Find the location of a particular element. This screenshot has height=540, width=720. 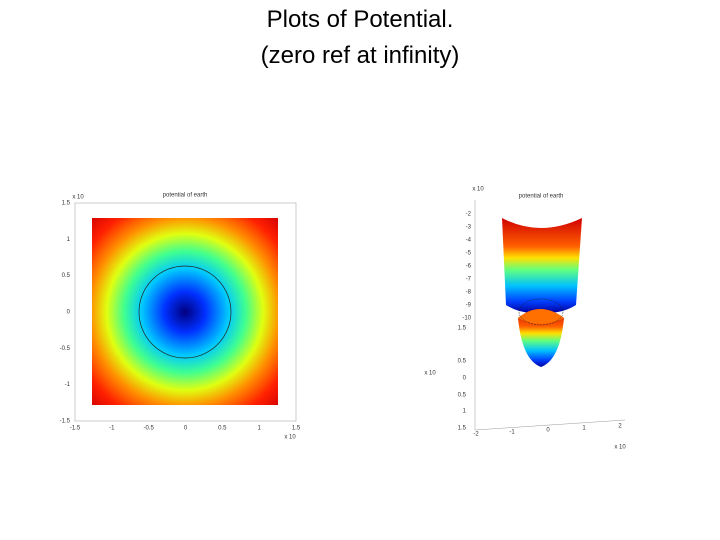

z-tick-label: -5 is located at coordinates (469, 254).